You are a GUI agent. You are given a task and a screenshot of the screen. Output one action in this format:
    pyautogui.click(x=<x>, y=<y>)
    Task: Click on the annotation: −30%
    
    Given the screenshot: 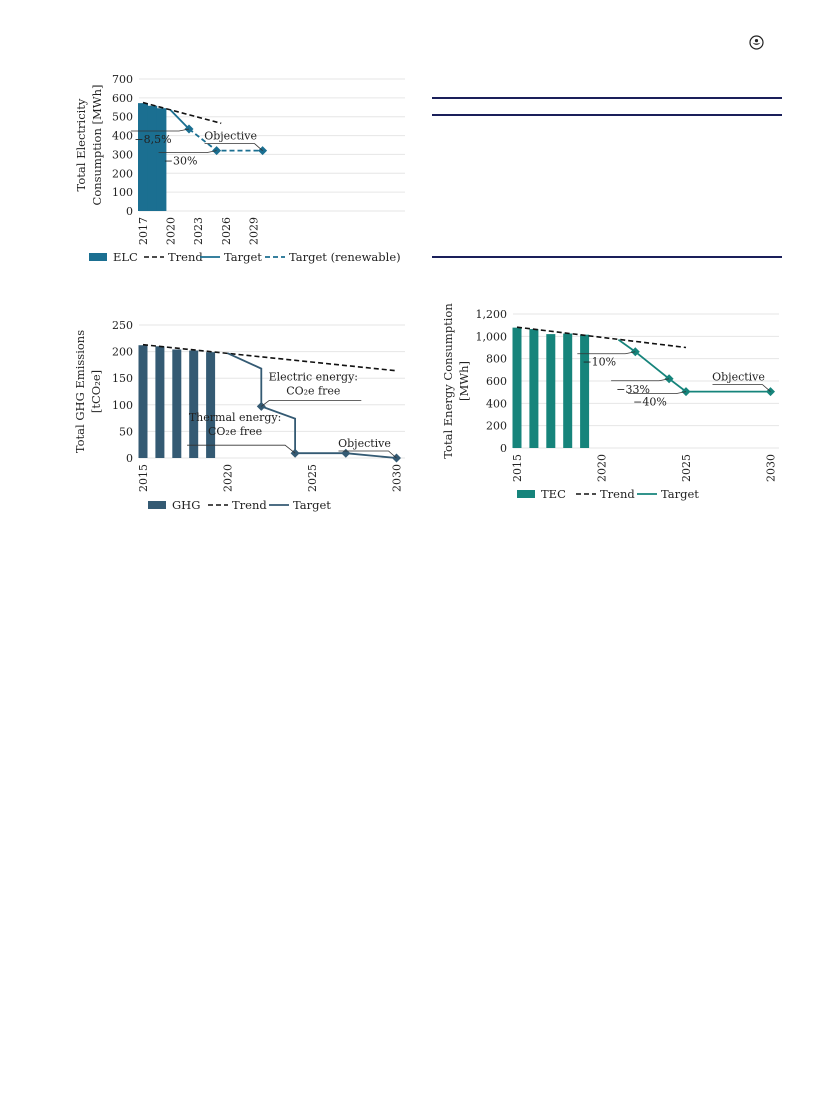 What is the action you would take?
    pyautogui.click(x=187, y=159)
    